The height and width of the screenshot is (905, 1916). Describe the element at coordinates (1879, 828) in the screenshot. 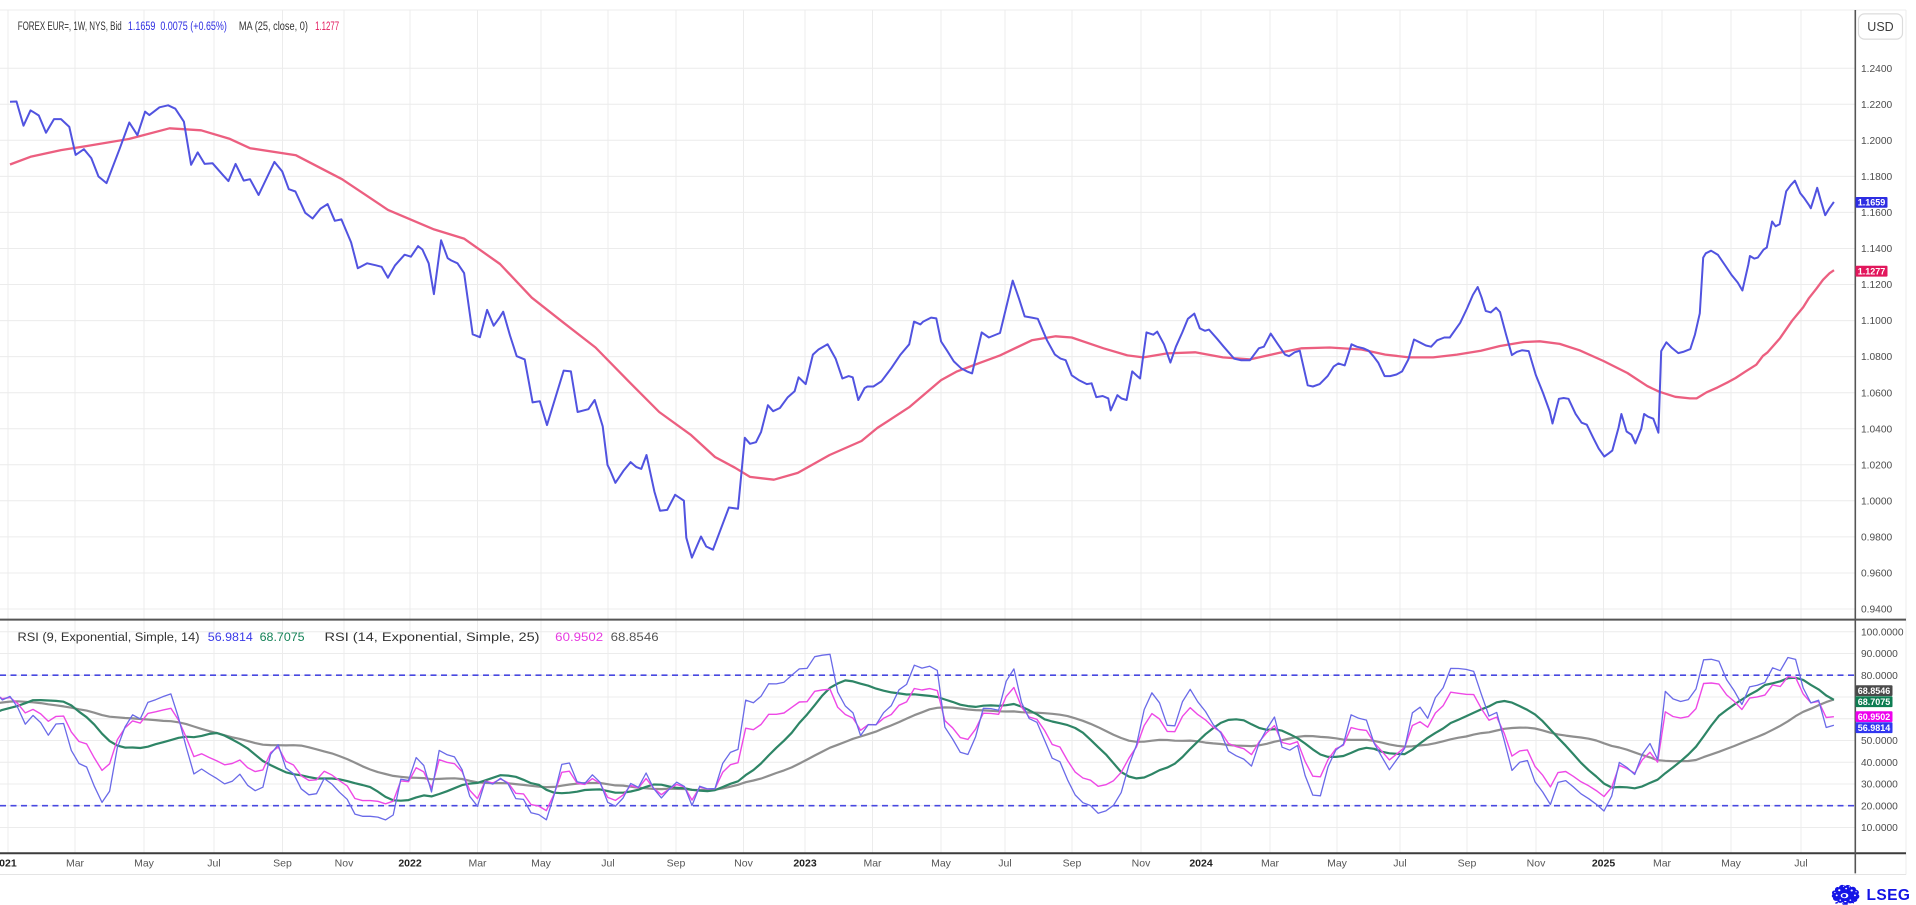

I see `svg-text: 10.0000` at that location.